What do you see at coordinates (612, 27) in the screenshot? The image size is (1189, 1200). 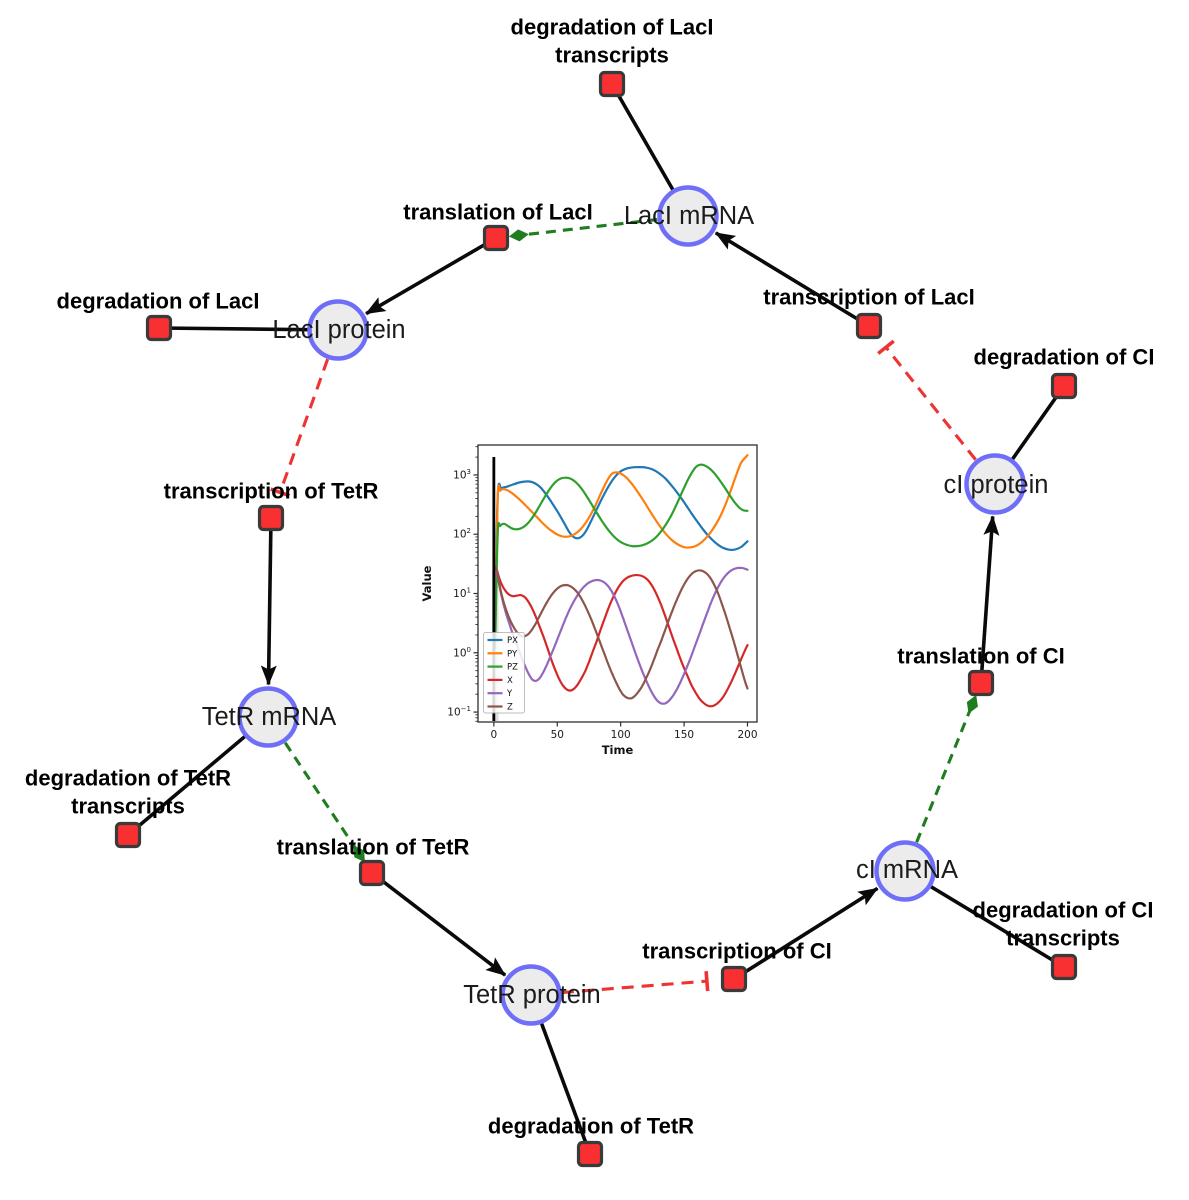 I see `reaction-label-deg-laci-tx-line1: degradation of LacI` at bounding box center [612, 27].